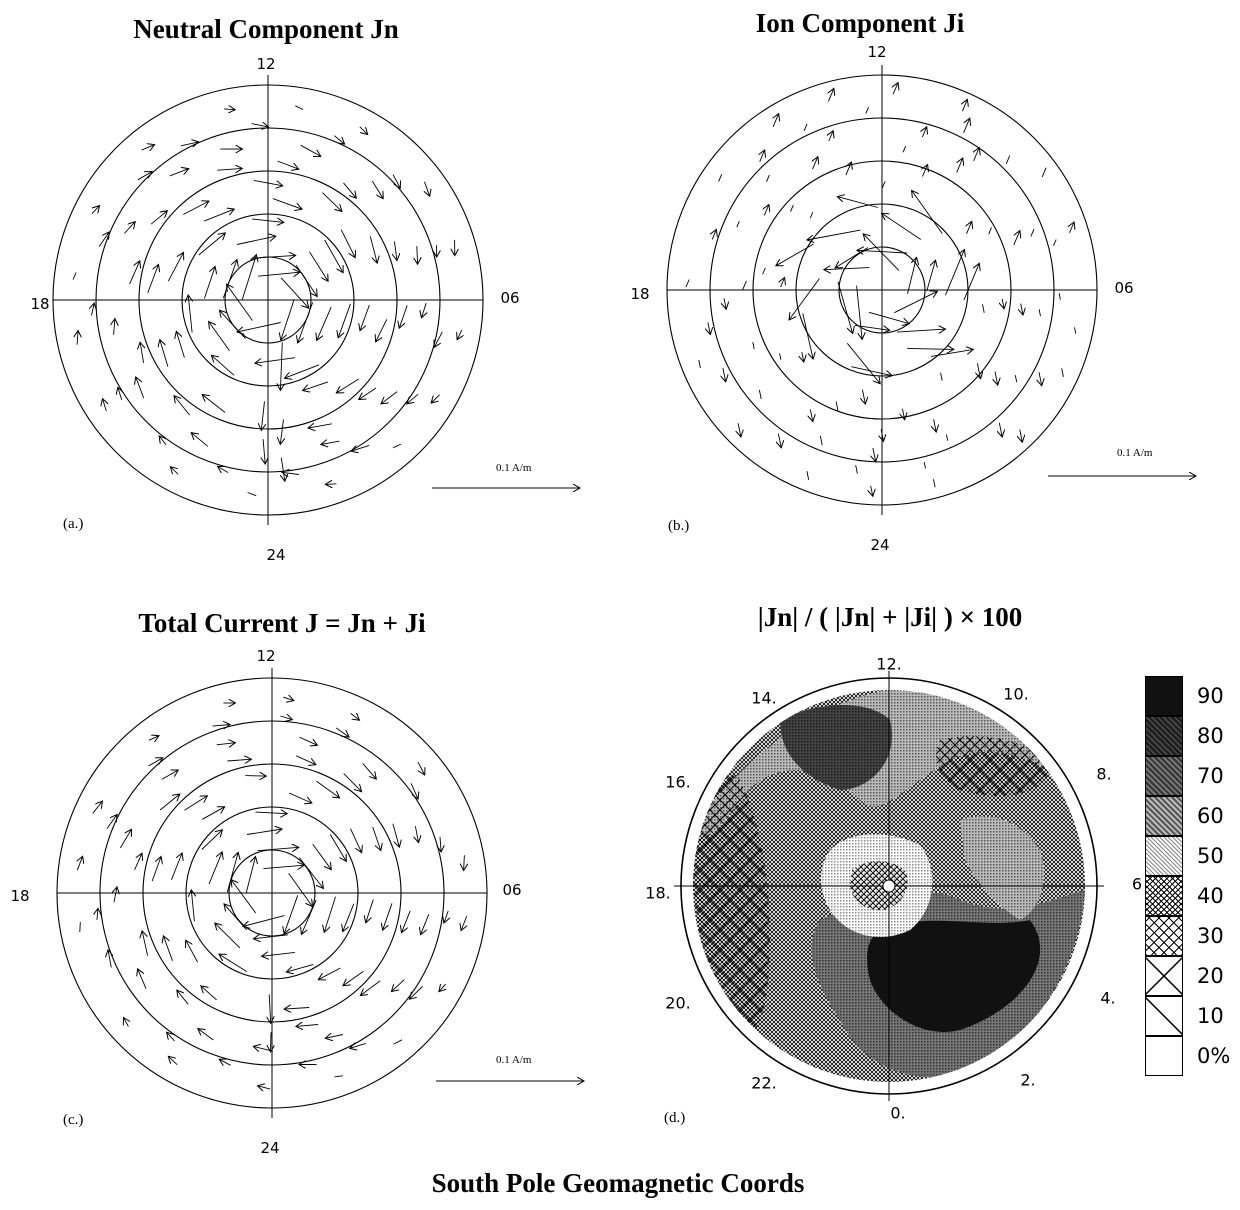 This screenshot has height=1210, width=1240. Describe the element at coordinates (1210, 936) in the screenshot. I see `legend-label-30: 30` at that location.